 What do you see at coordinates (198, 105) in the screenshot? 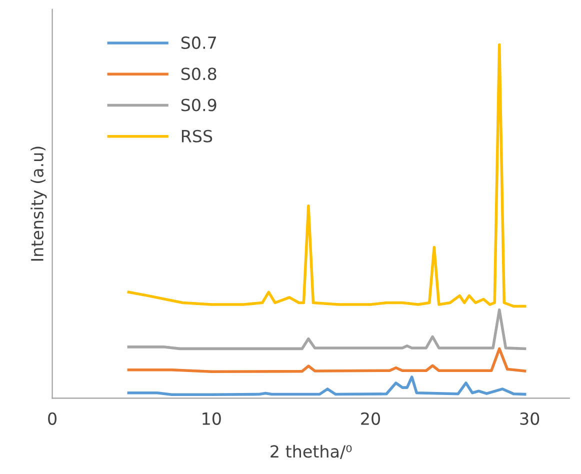
I see `legend-label: S0.9` at bounding box center [198, 105].